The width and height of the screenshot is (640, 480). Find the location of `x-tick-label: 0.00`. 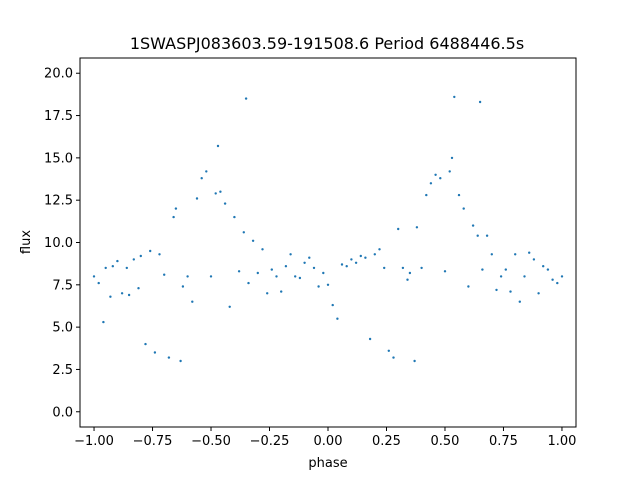

x-tick-label: 0.00 is located at coordinates (328, 441).